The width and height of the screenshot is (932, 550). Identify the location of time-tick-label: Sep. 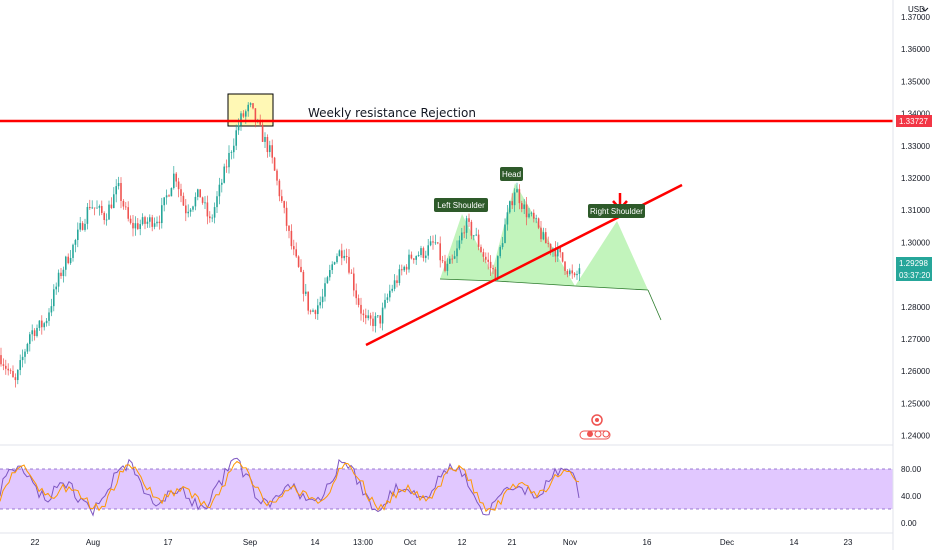
(250, 542).